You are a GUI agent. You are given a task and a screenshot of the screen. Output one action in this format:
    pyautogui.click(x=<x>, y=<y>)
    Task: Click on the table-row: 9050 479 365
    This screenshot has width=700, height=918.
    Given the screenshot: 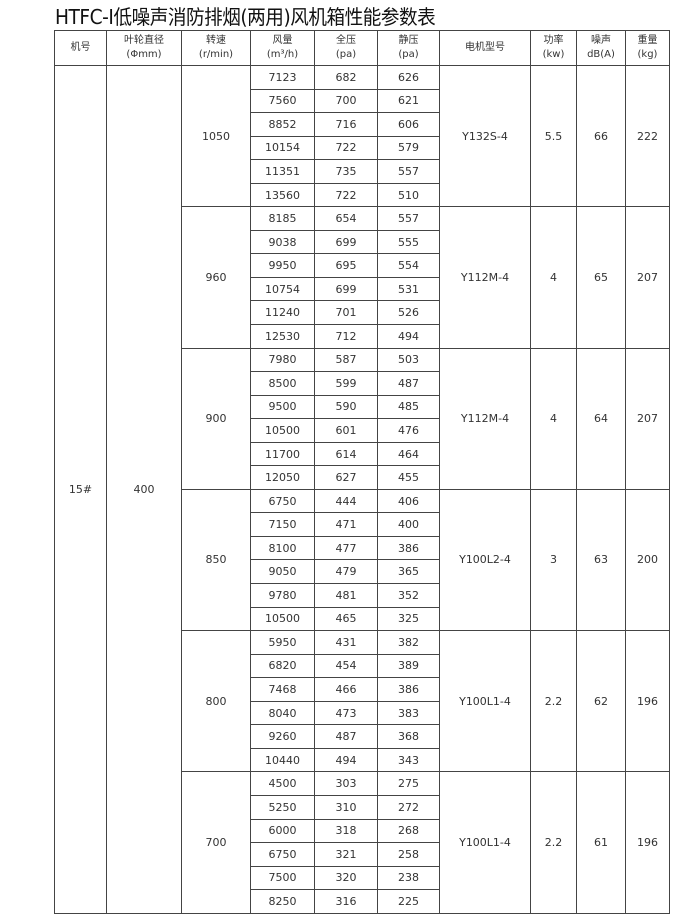 What is the action you would take?
    pyautogui.click(x=362, y=572)
    